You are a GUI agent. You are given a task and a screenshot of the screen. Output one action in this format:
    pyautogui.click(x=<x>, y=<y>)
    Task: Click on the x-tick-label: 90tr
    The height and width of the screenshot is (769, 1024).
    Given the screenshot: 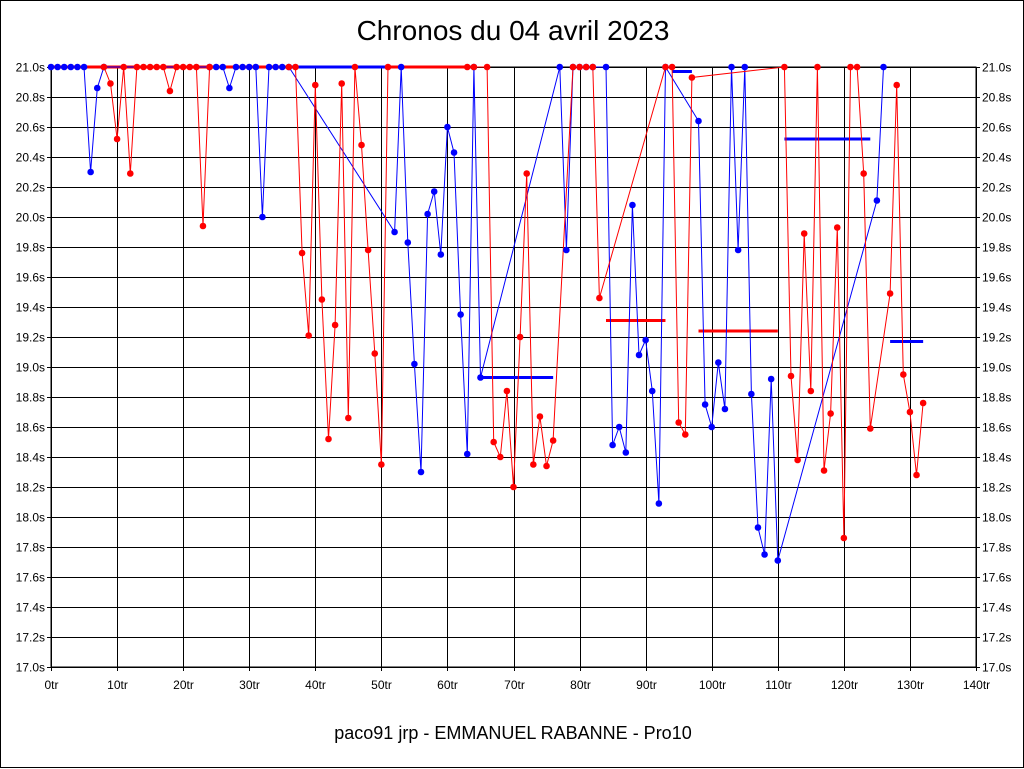 What is the action you would take?
    pyautogui.click(x=646, y=685)
    